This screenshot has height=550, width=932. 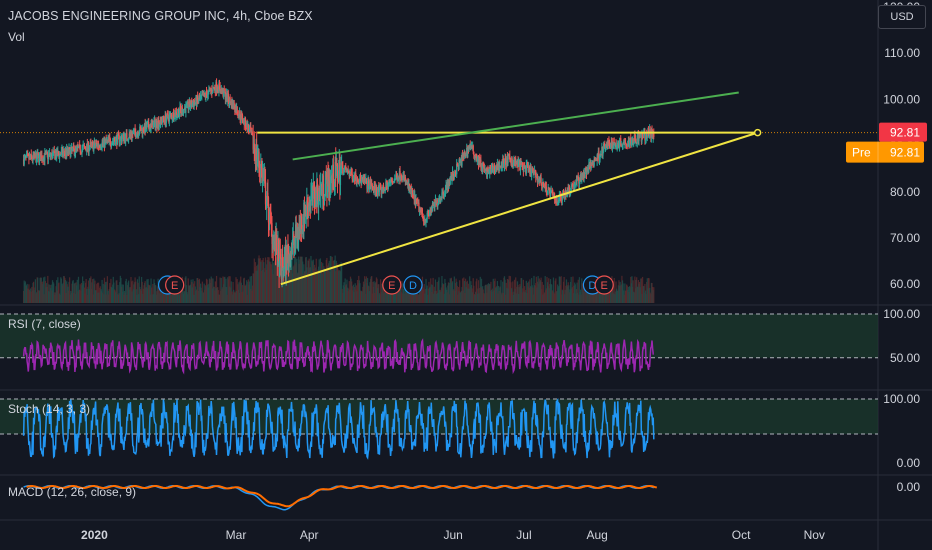 What do you see at coordinates (901, 314) in the screenshot?
I see `rsi-tick: 100.00` at bounding box center [901, 314].